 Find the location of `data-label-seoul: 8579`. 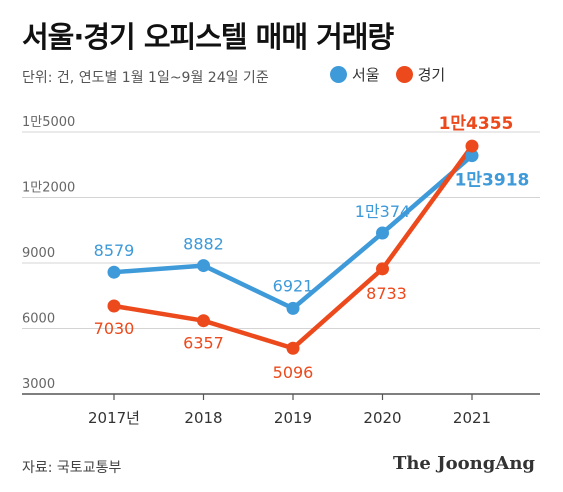

data-label-seoul: 8579 is located at coordinates (114, 250).